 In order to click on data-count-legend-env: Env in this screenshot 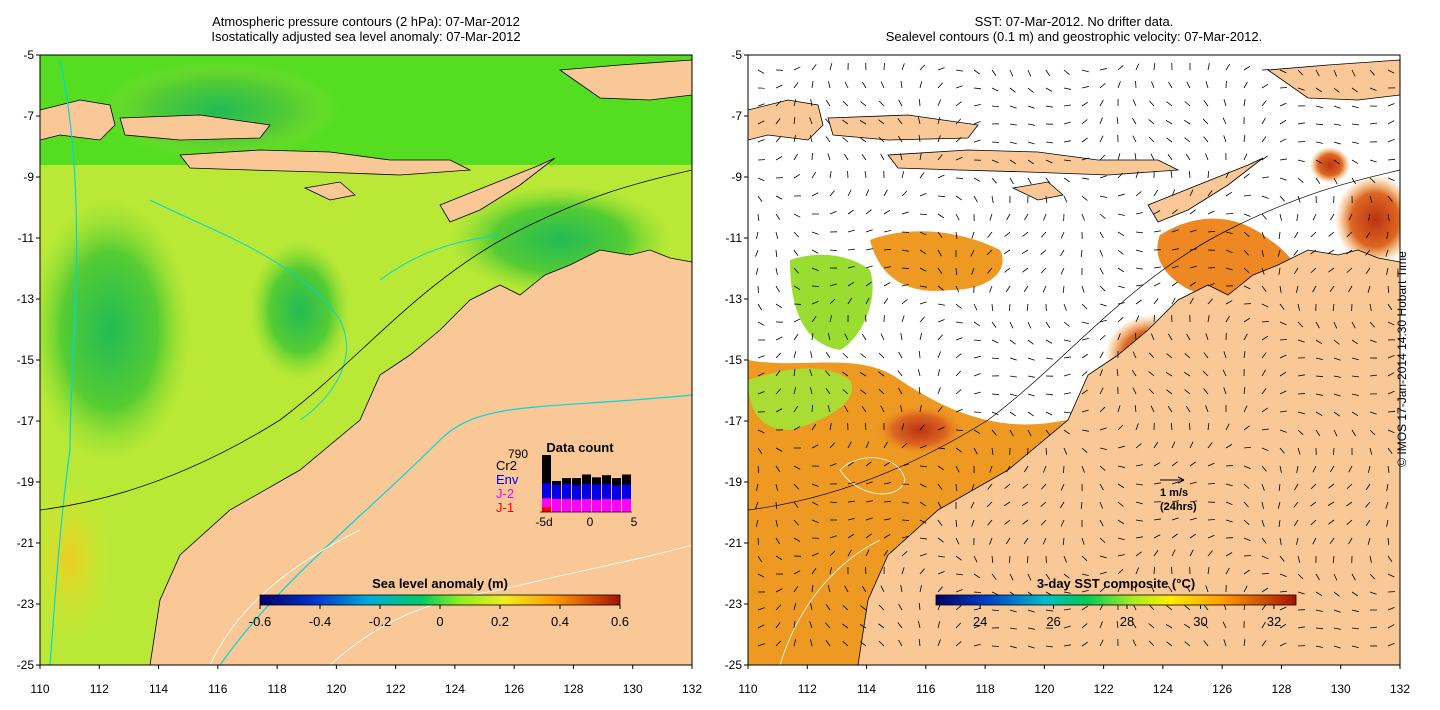, I will do `click(507, 479)`.